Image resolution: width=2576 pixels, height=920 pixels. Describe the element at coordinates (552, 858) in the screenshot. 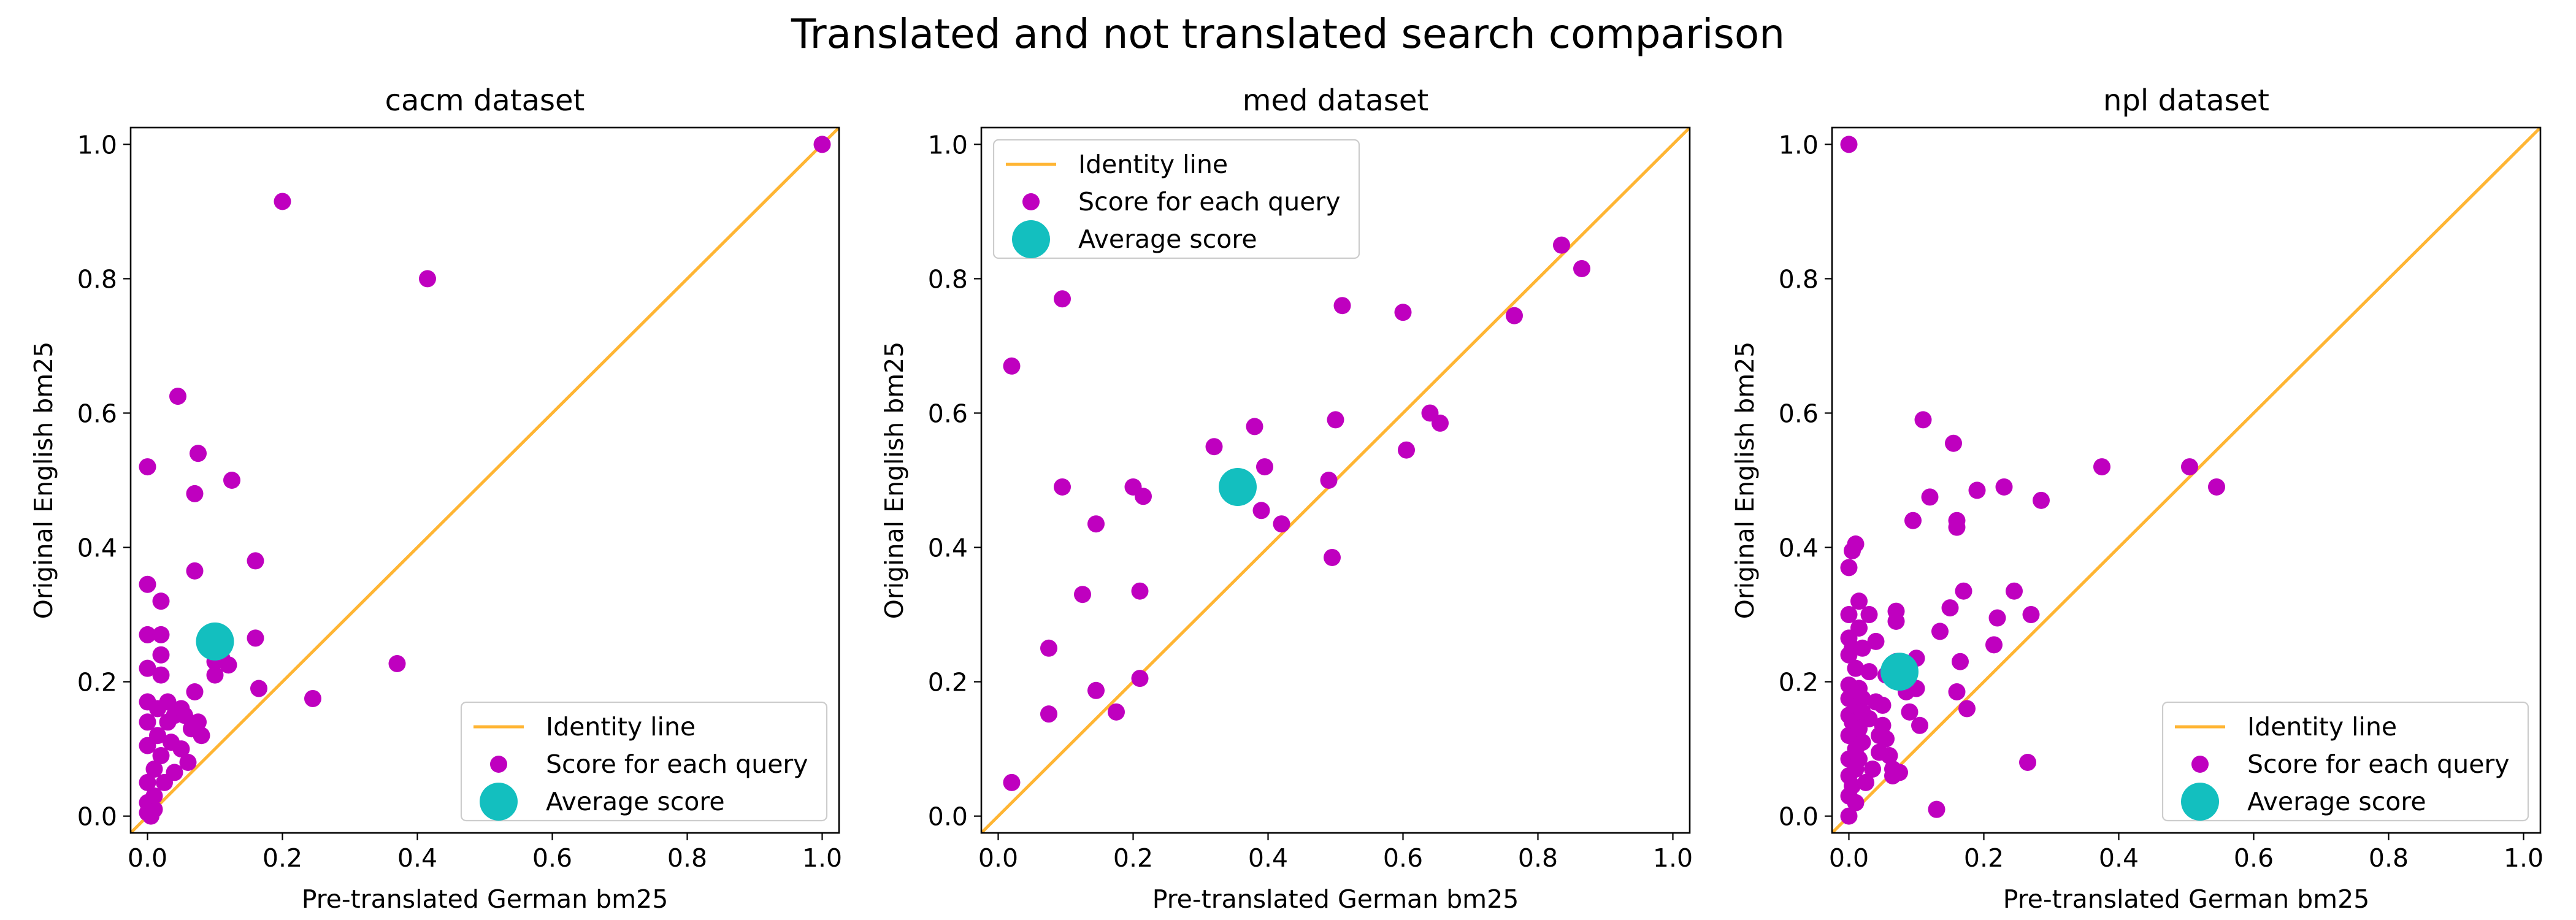

I see `x-tick-label: 0.6` at that location.